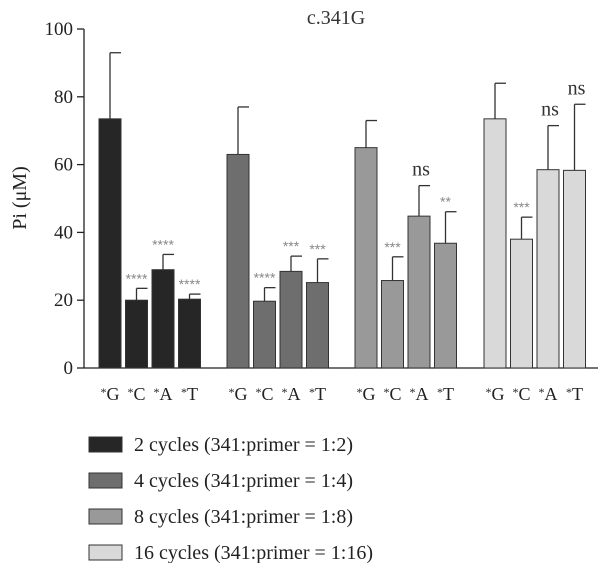  I want to click on significance-label: **, so click(445, 202).